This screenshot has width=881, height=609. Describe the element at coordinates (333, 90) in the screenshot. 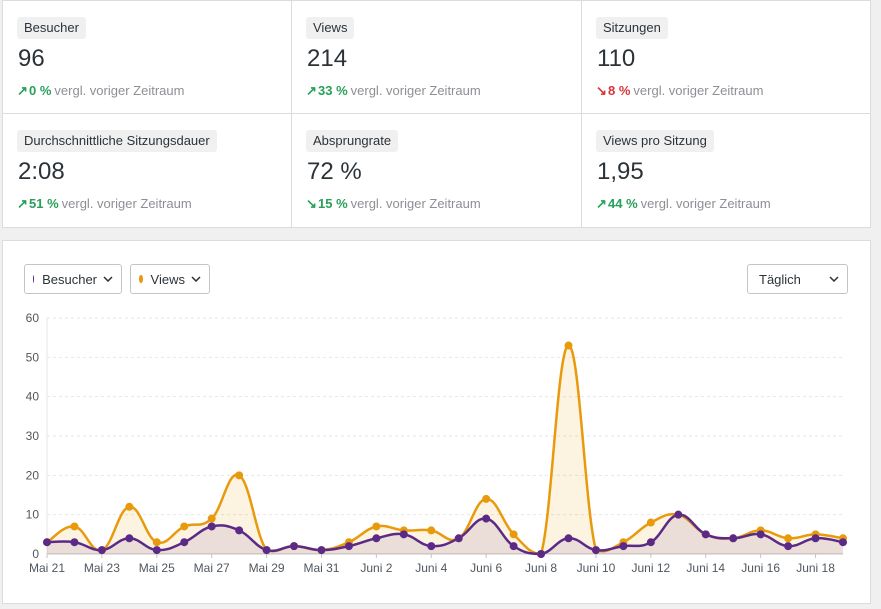

I see `stat-change: 33 %` at that location.